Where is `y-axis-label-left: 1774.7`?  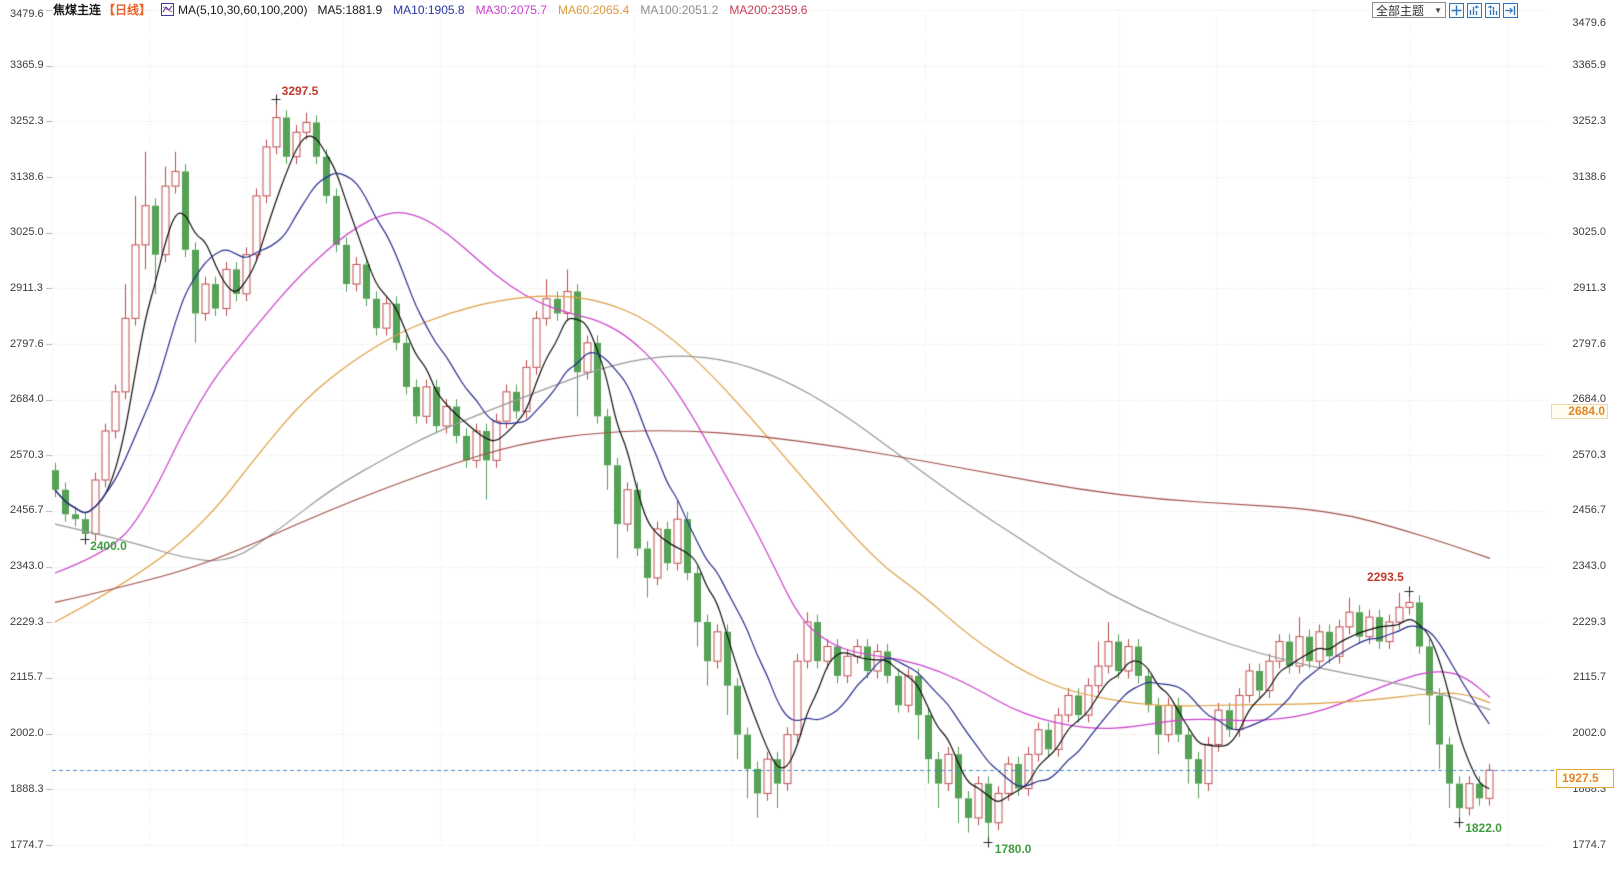 y-axis-label-left: 1774.7 is located at coordinates (27, 844).